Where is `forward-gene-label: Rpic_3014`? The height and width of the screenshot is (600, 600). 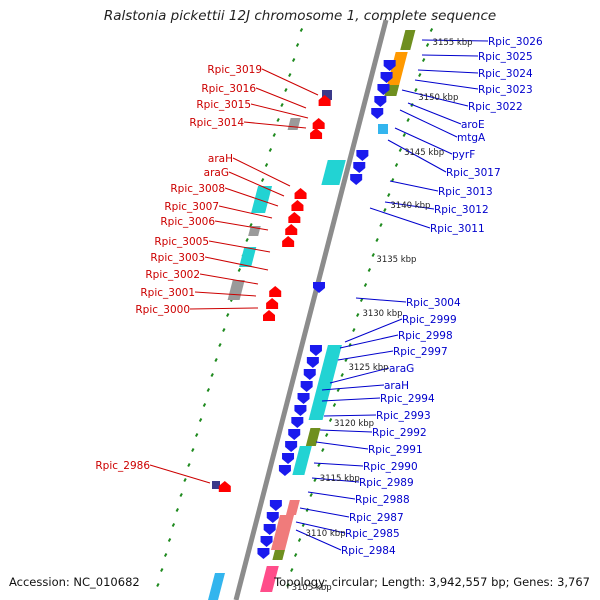
forward-gene-label: Rpic_3014 is located at coordinates (216, 123).